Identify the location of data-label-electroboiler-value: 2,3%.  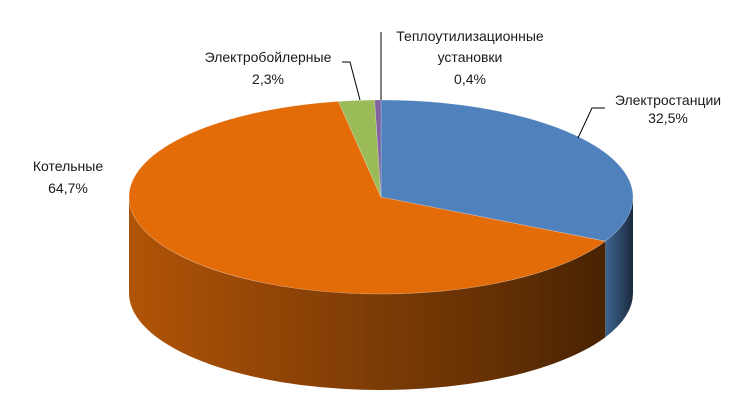
(268, 79).